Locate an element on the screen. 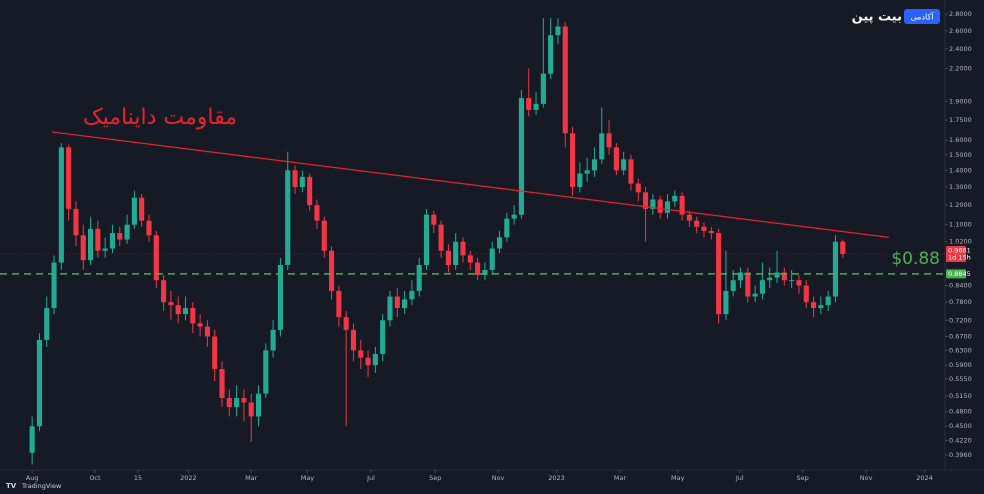 This screenshot has height=494, width=984. x-tick-label: 2023 is located at coordinates (556, 478).